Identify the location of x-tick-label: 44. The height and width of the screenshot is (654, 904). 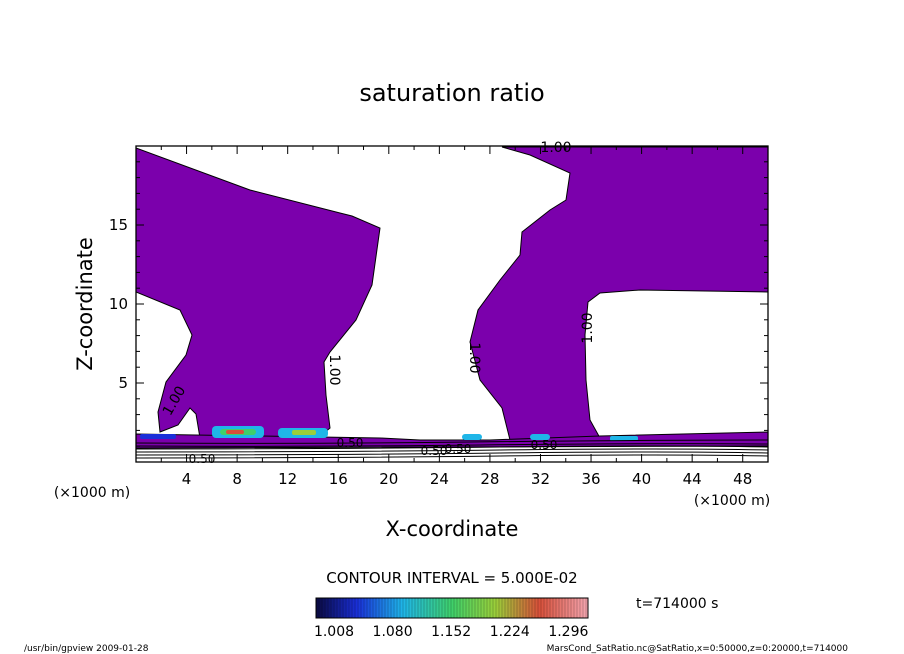
(692, 479).